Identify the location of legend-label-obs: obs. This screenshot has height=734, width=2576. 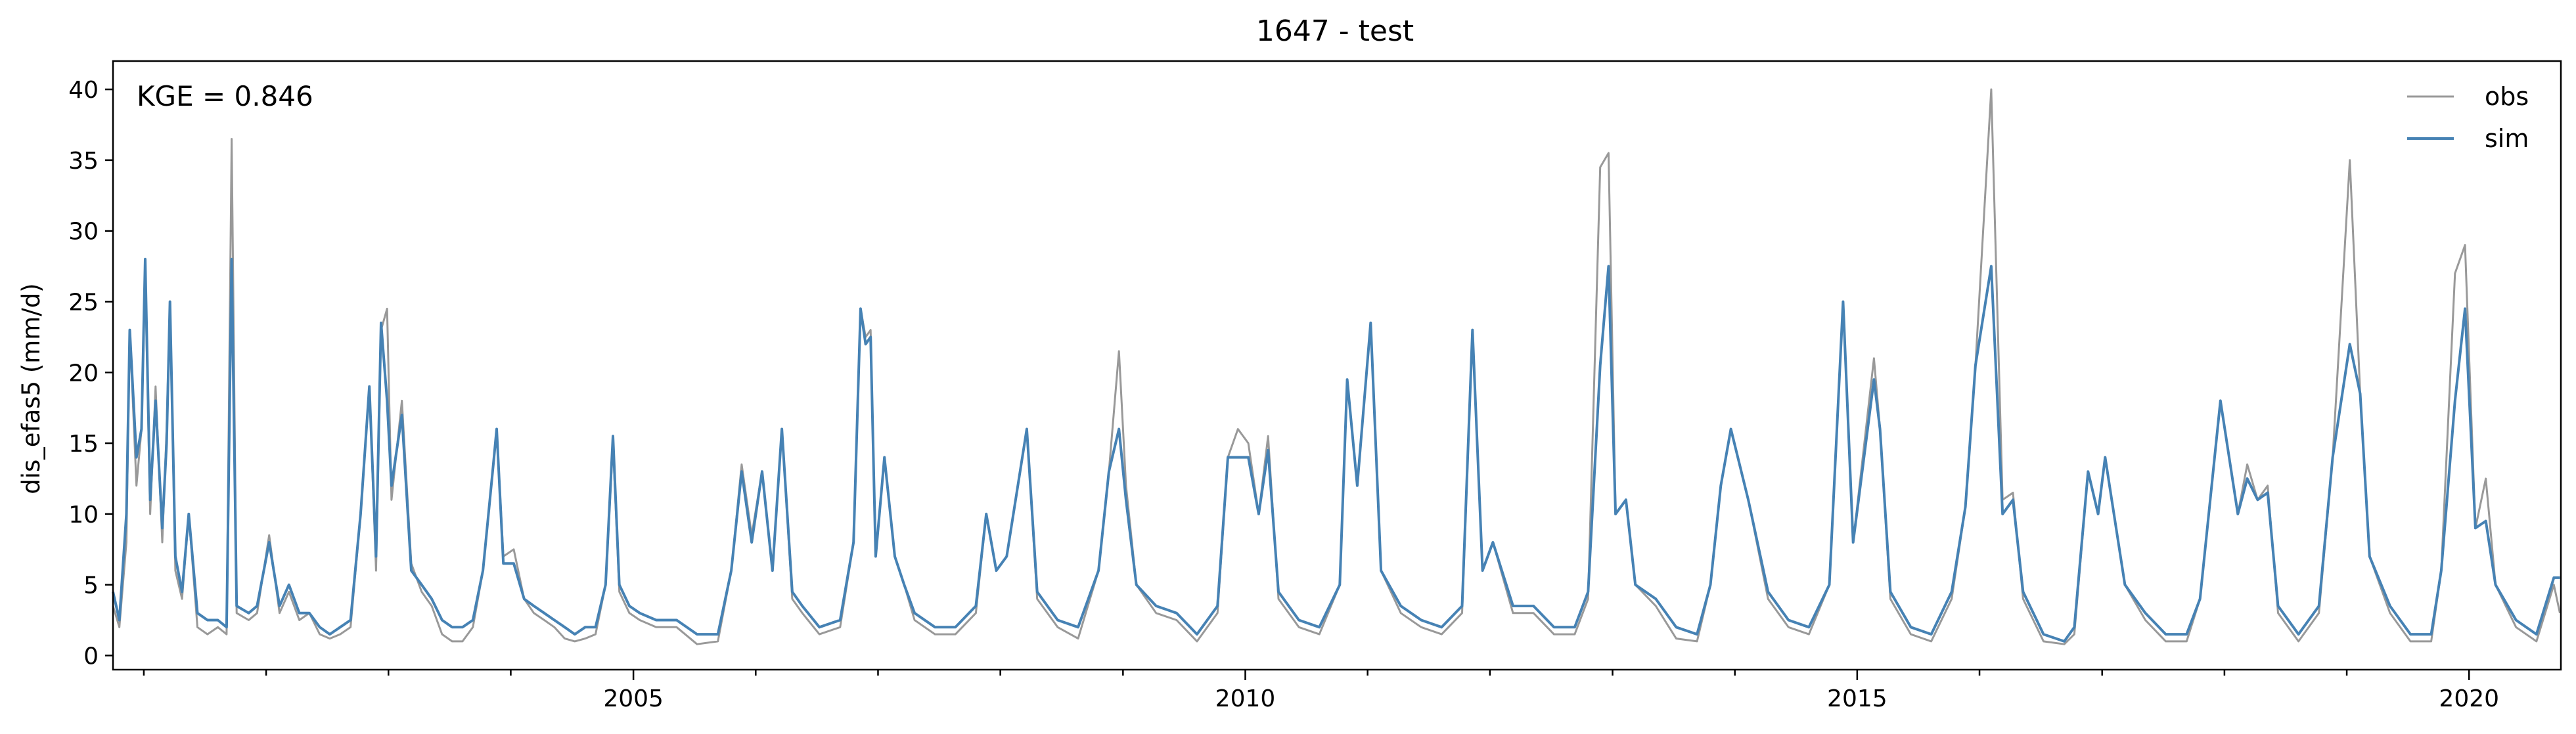
(2507, 96).